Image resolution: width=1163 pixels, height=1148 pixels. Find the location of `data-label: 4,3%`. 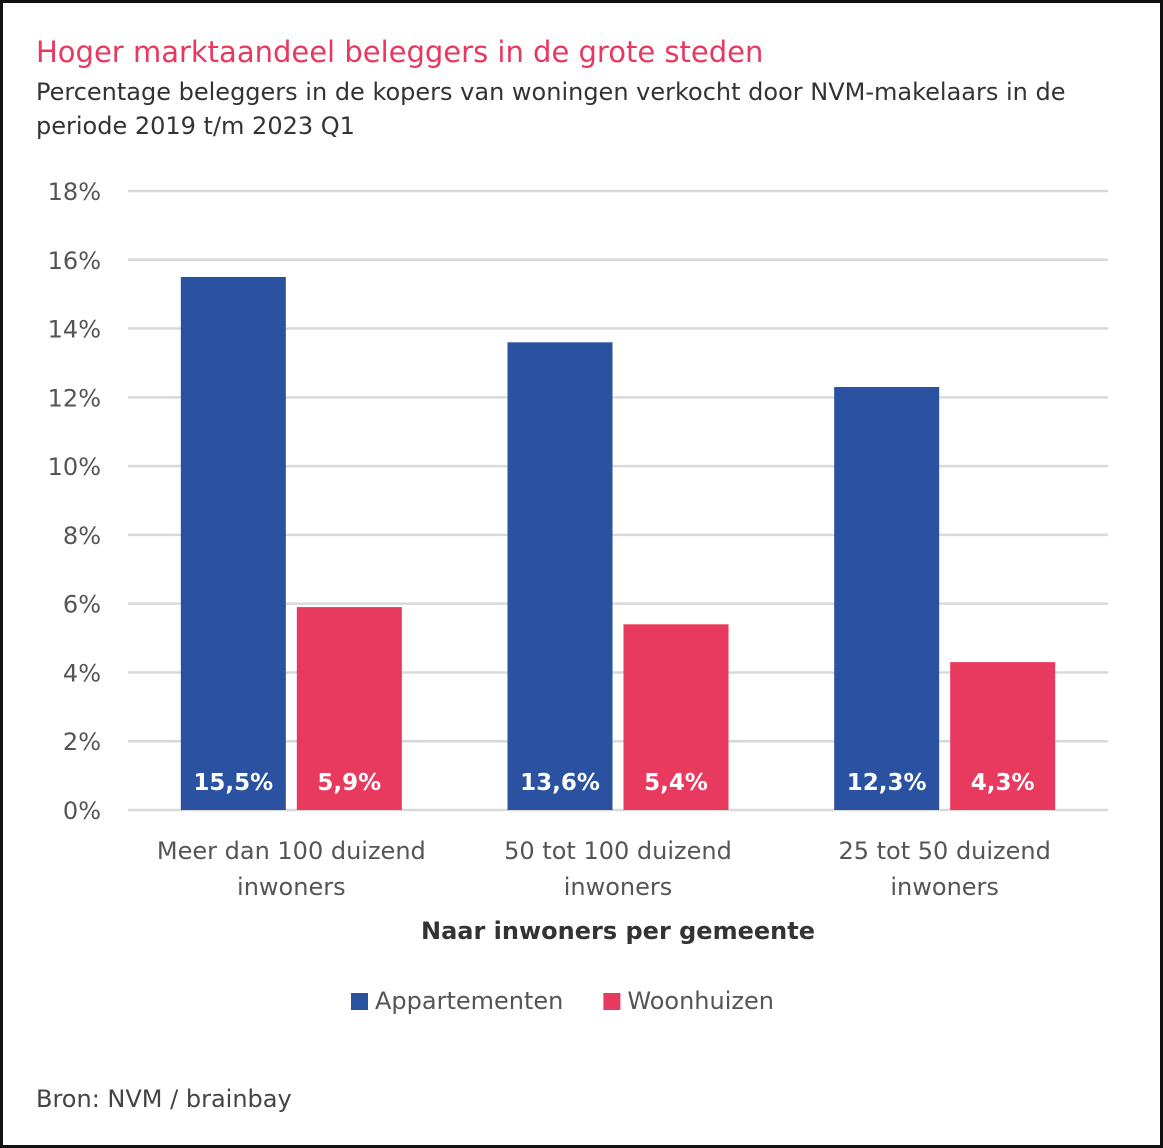

data-label: 4,3% is located at coordinates (1003, 783).